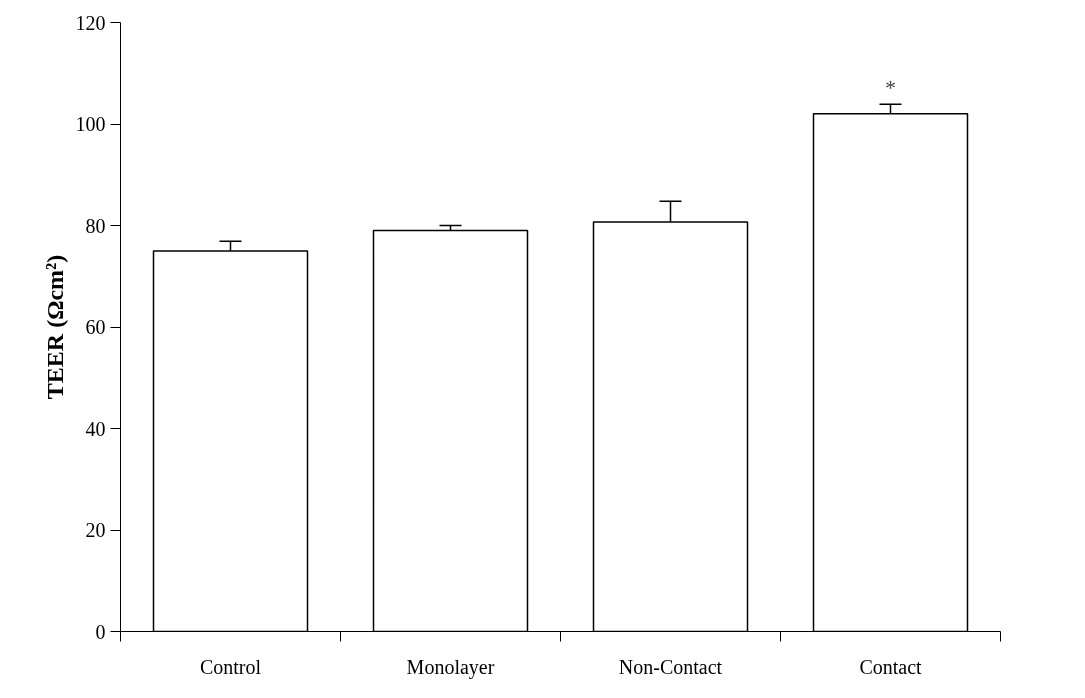 The image size is (1085, 698). I want to click on x-tick-label: Control, so click(230, 666).